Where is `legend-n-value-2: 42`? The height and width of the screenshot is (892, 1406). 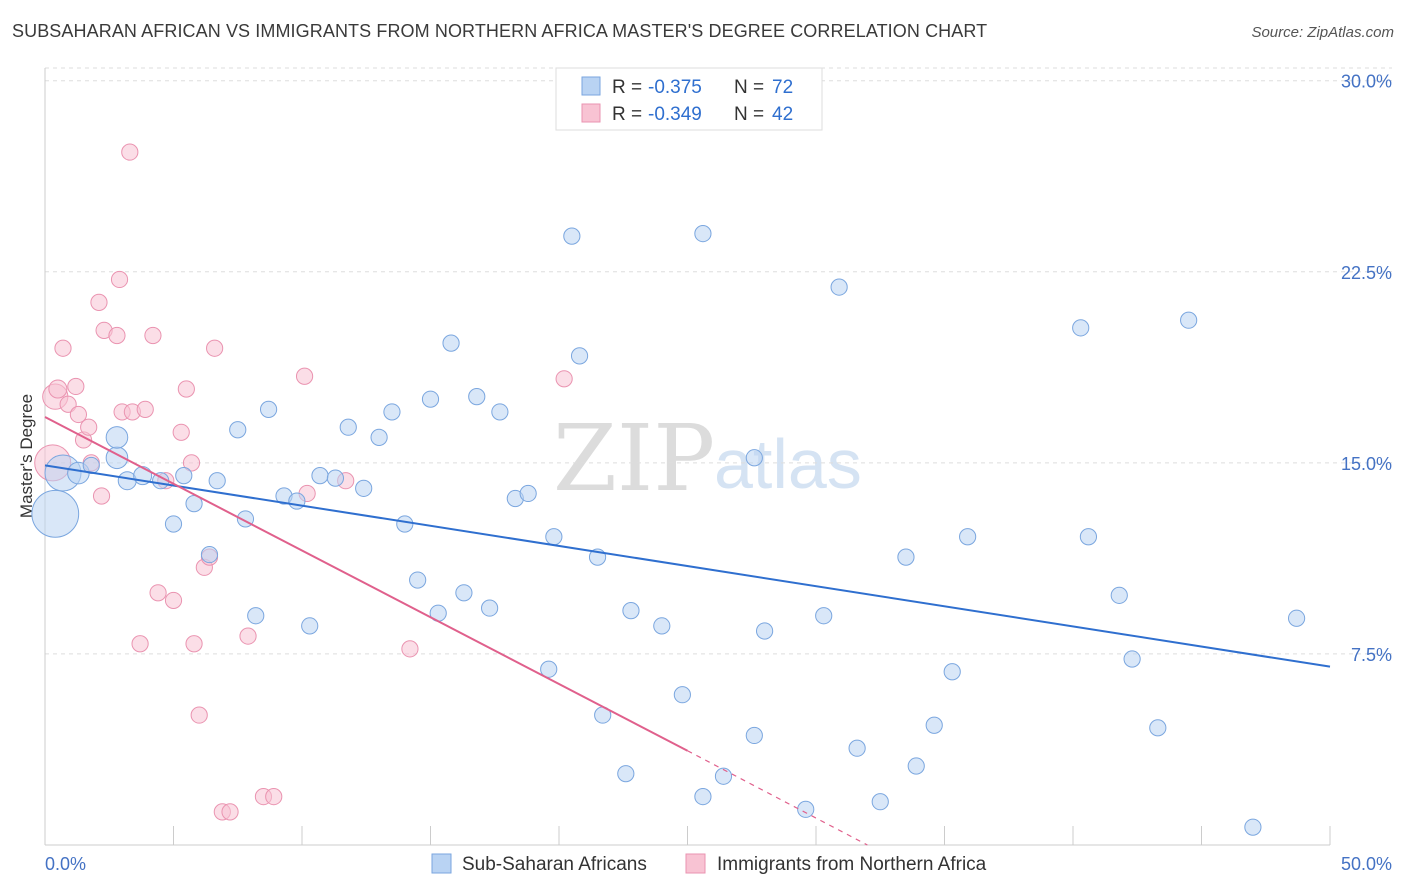 legend-n-value-2: 42 is located at coordinates (782, 114).